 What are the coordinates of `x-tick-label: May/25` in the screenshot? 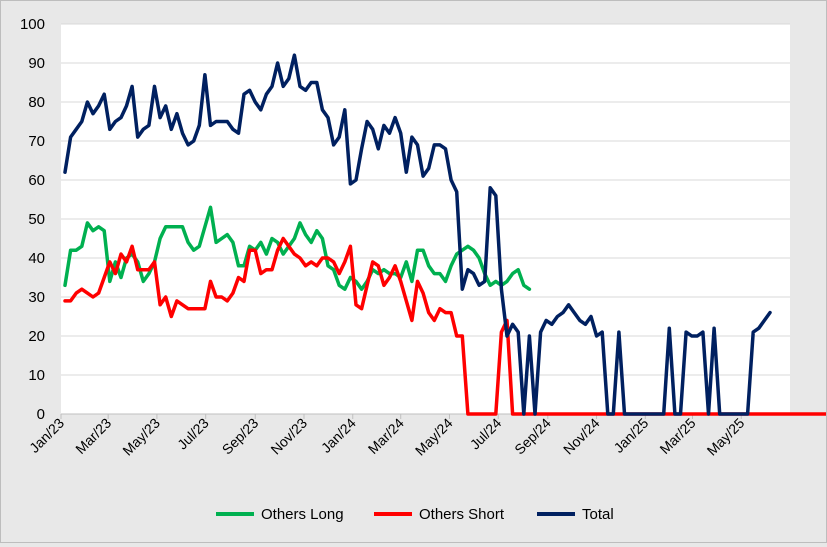 It's located at (726, 437).